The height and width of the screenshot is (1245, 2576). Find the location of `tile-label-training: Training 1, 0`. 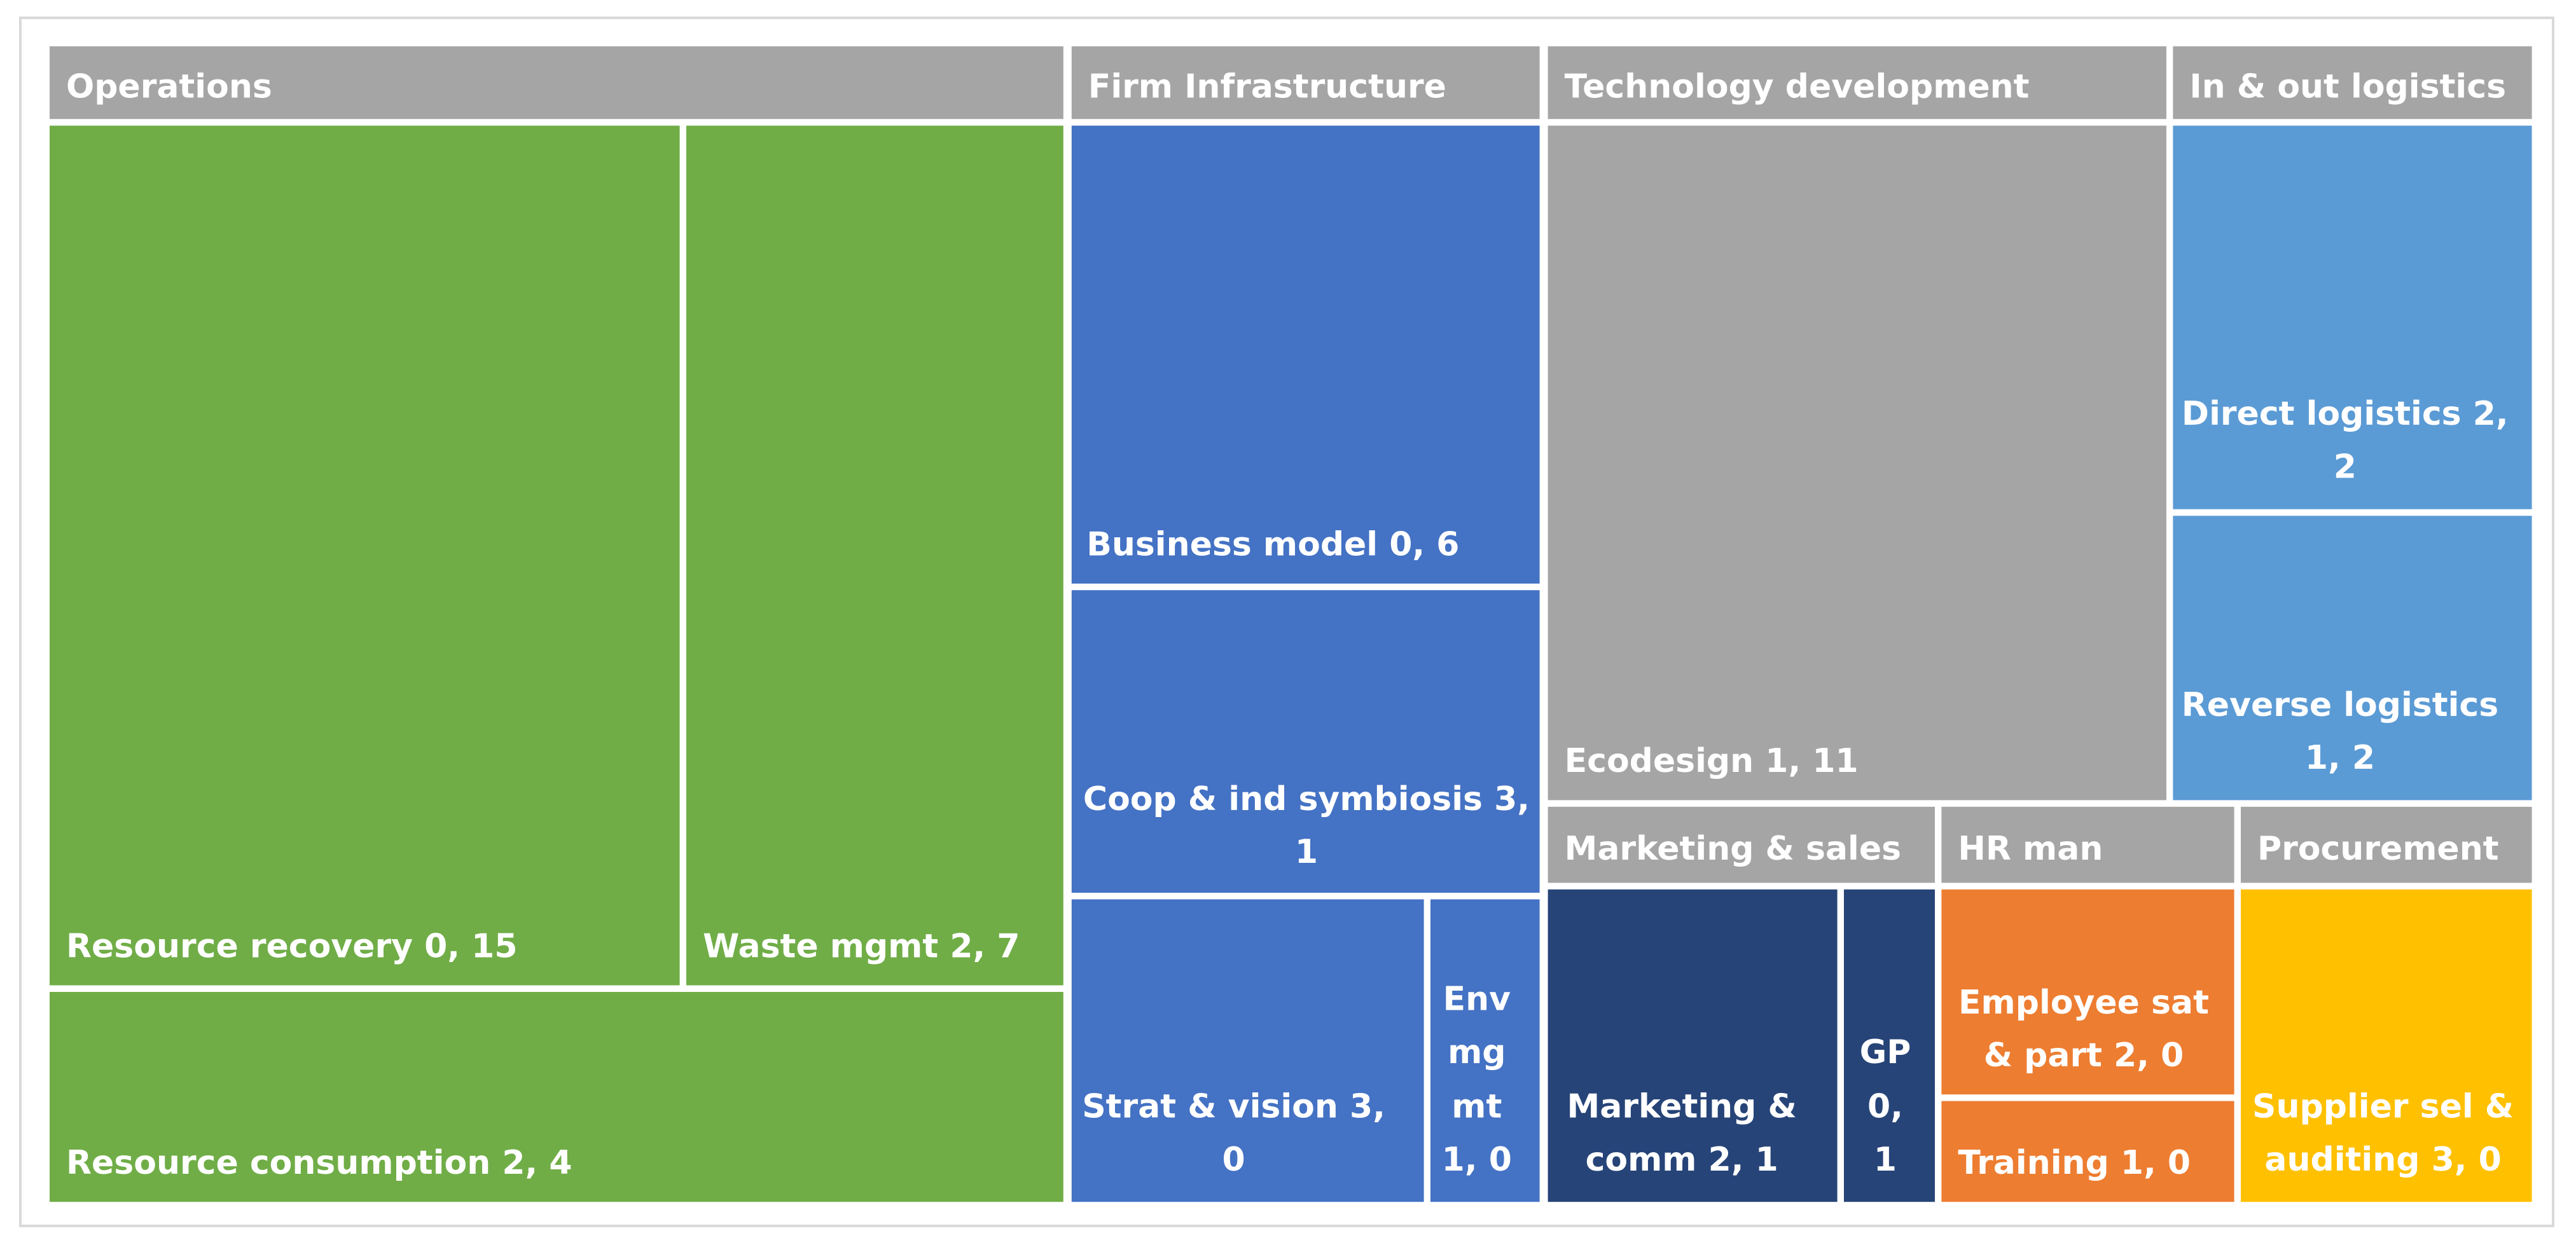

tile-label-training: Training 1, 0 is located at coordinates (2074, 1163).